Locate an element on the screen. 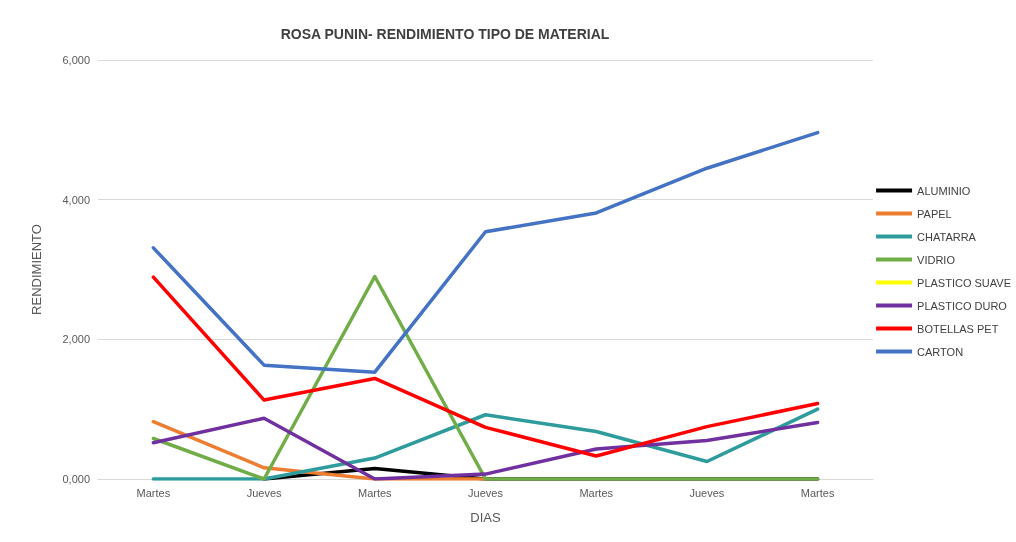 The image size is (1016, 542). y-axis-title: RENDIMIENTO is located at coordinates (36, 269).